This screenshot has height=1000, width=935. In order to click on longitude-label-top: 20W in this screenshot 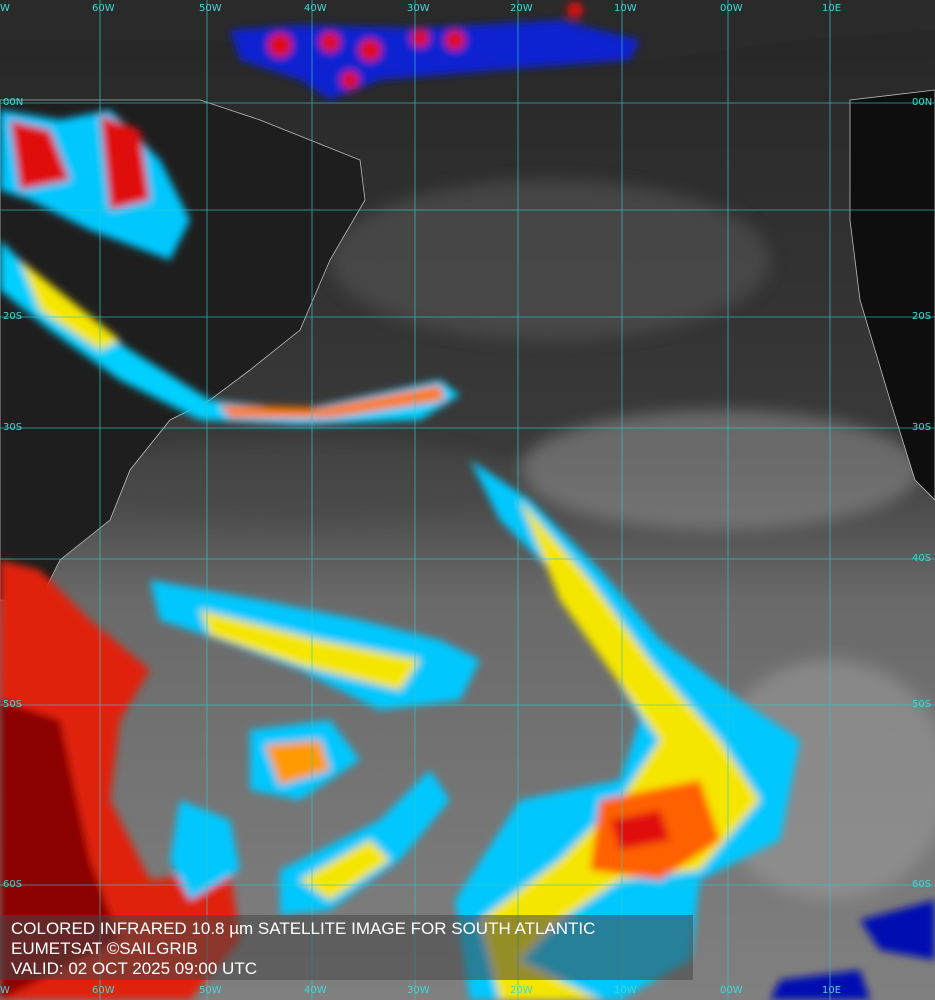, I will do `click(521, 8)`.